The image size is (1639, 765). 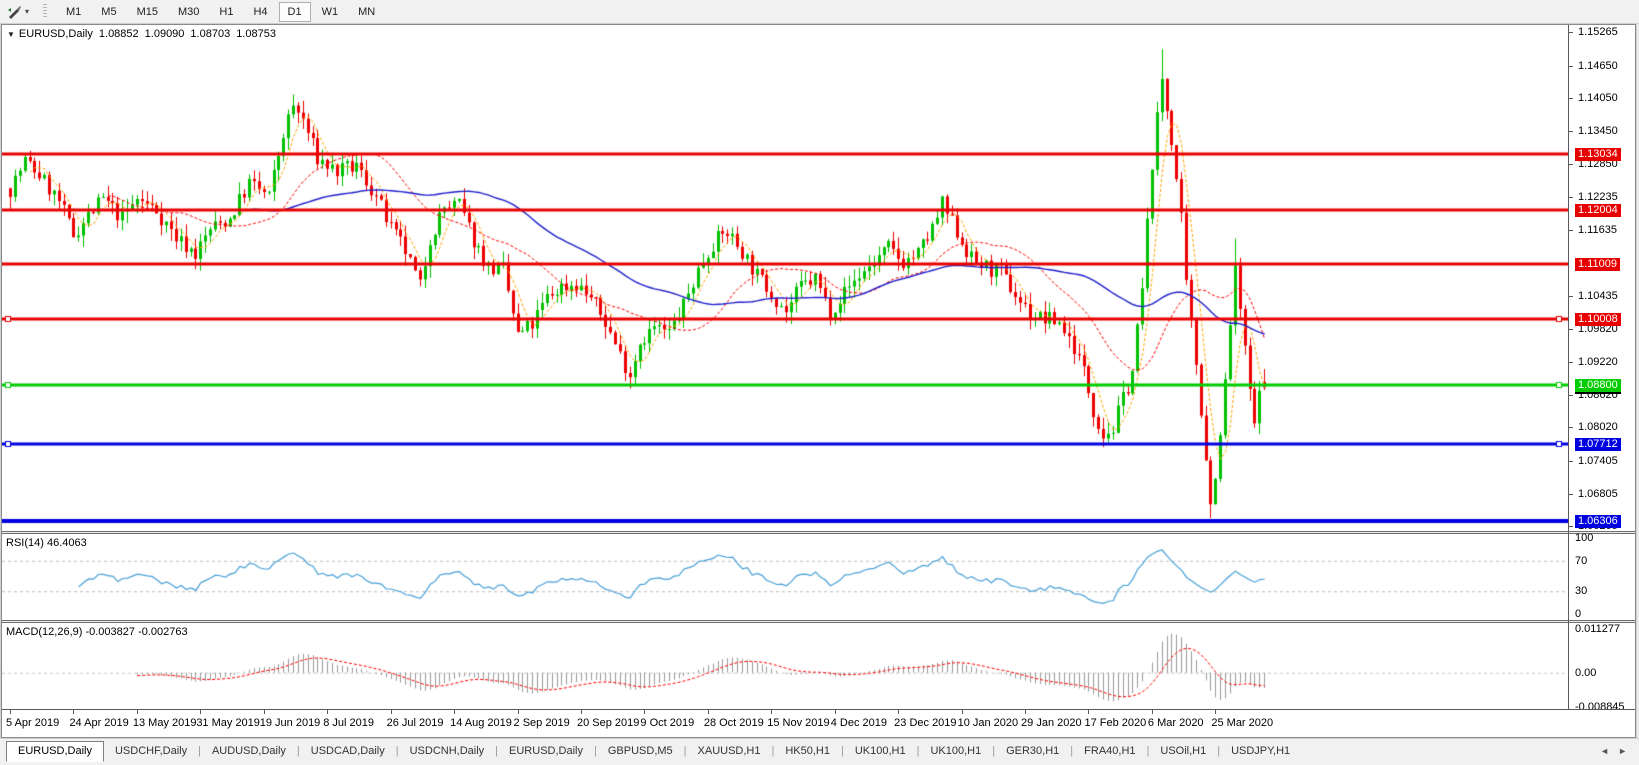 I want to click on ohlc-low: 1.08703, so click(x=210, y=34).